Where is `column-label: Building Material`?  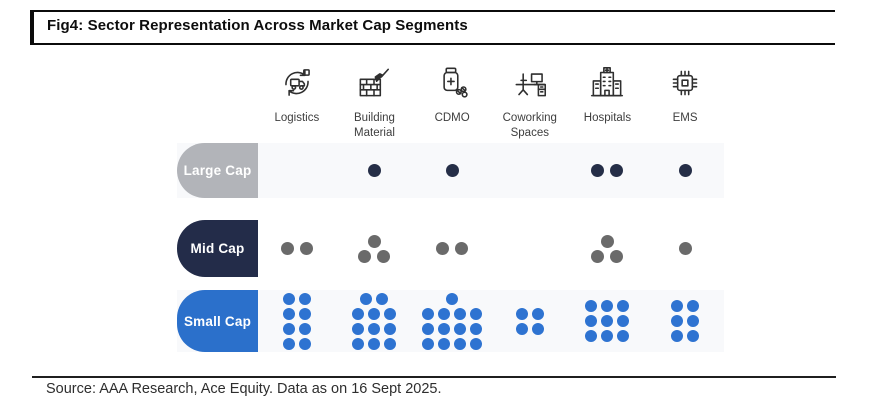 column-label: Building Material is located at coordinates (374, 125).